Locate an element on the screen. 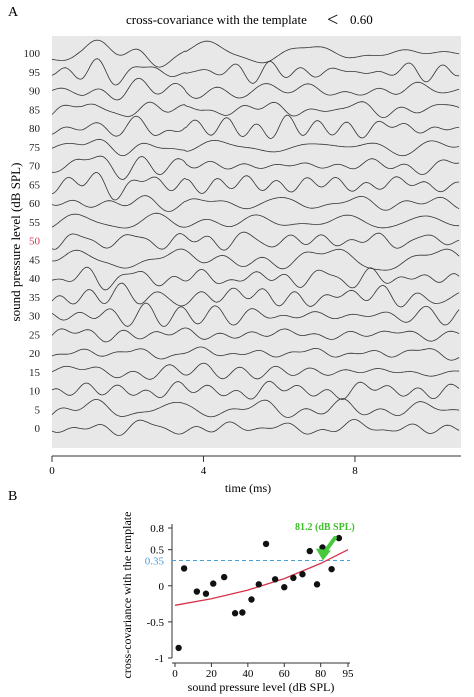 Image resolution: width=474 pixels, height=697 pixels. panel-b-points is located at coordinates (259, 593).